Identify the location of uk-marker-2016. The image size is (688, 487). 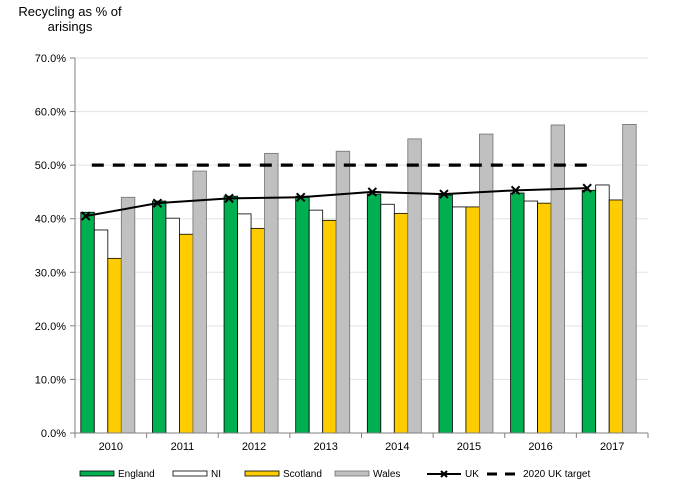
(515, 190).